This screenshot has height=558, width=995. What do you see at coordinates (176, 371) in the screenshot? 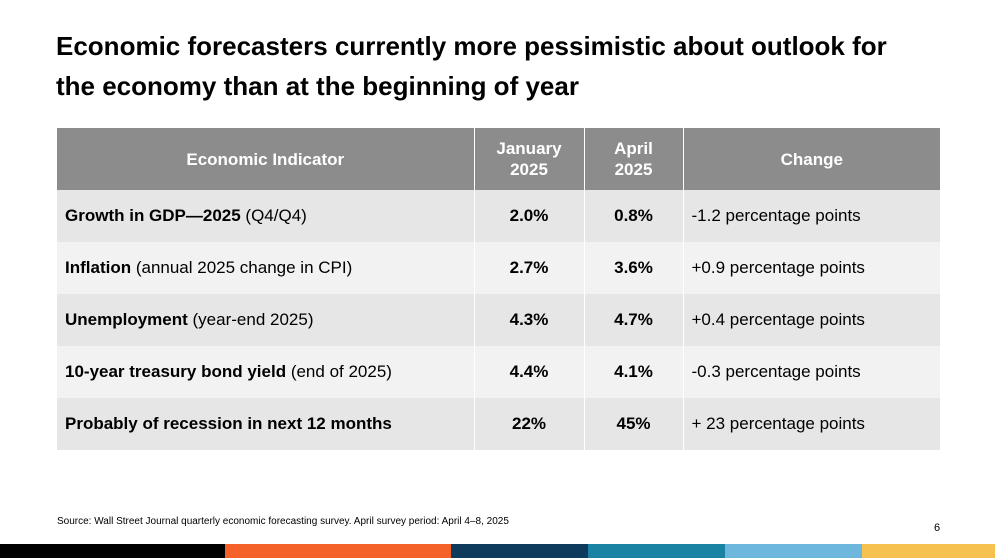
I see `indicator-name: 10-year treasury bond yield` at bounding box center [176, 371].